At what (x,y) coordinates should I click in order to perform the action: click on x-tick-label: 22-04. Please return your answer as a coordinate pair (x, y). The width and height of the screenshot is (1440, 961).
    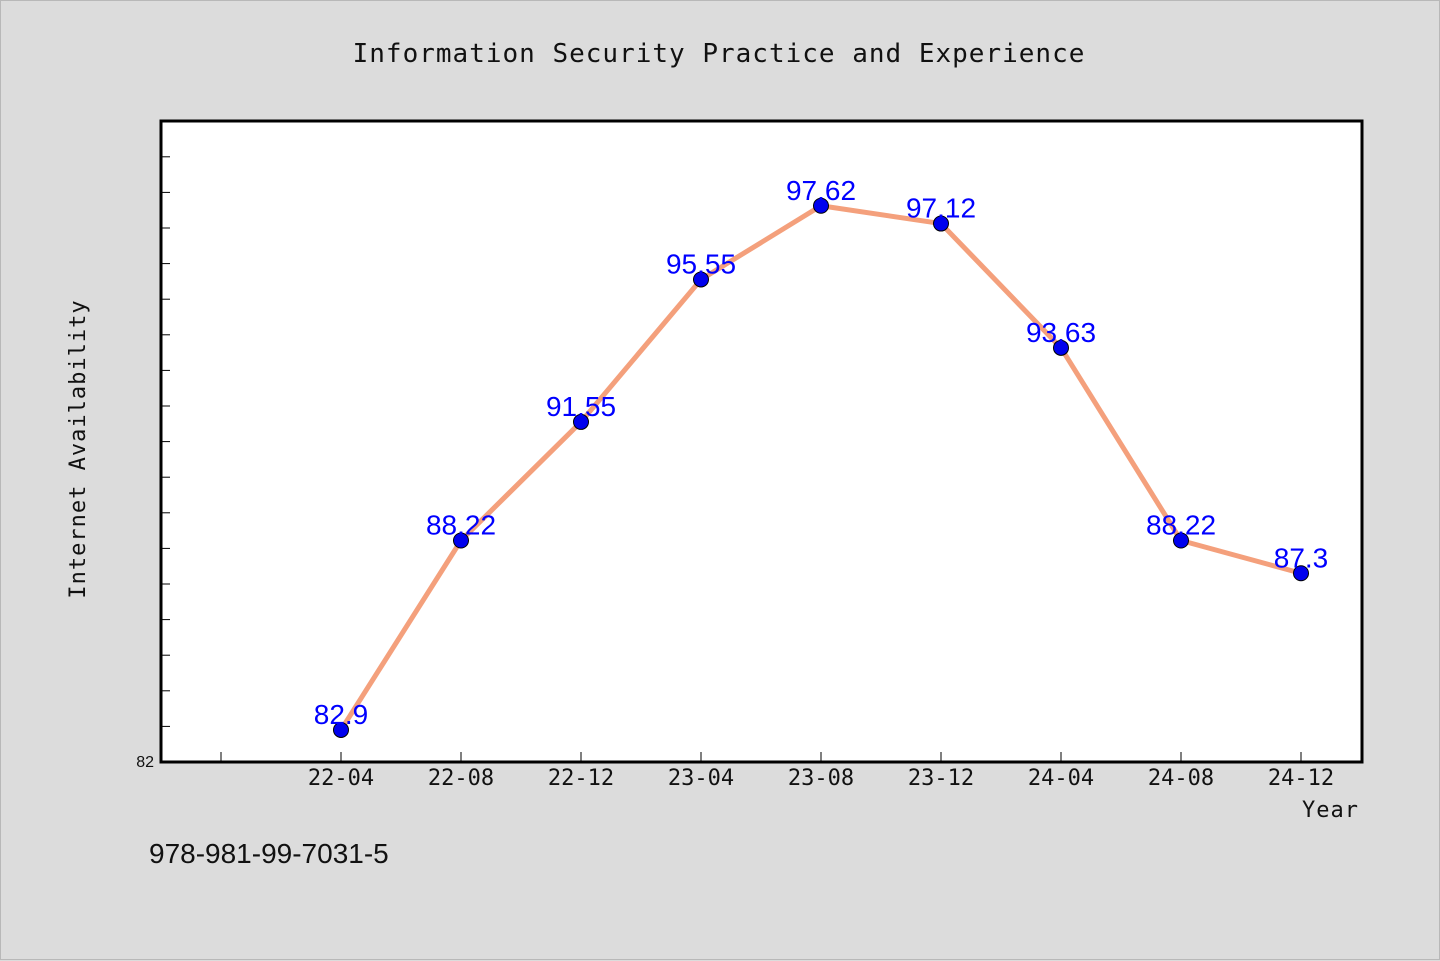
    Looking at the image, I should click on (341, 778).